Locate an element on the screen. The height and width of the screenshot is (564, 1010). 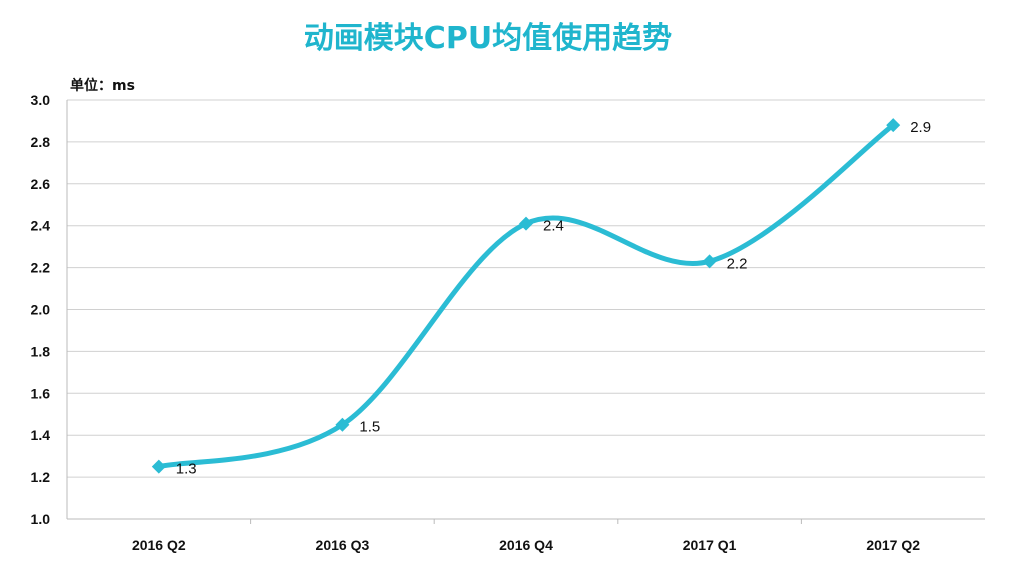
data-label: 2.2 is located at coordinates (737, 263).